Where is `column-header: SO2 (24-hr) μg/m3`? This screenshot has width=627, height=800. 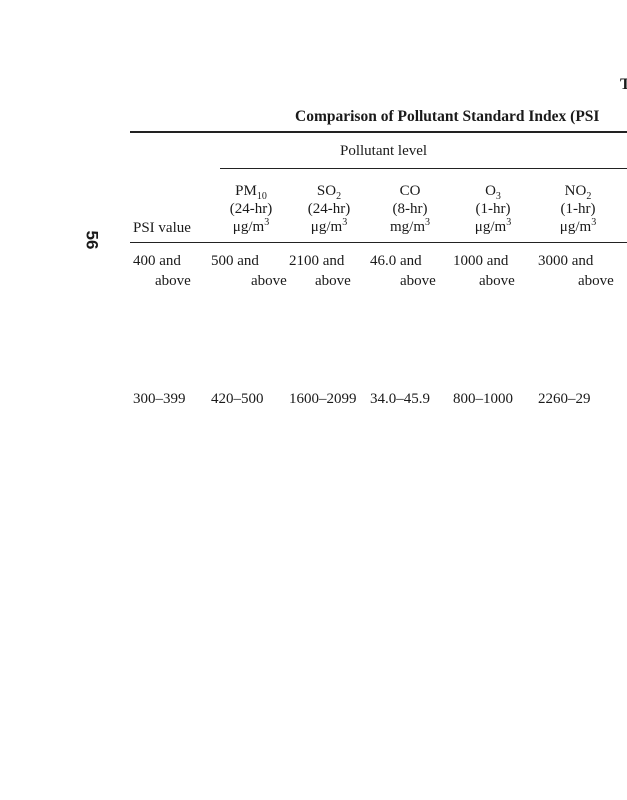 column-header: SO2 (24-hr) μg/m3 is located at coordinates (329, 209).